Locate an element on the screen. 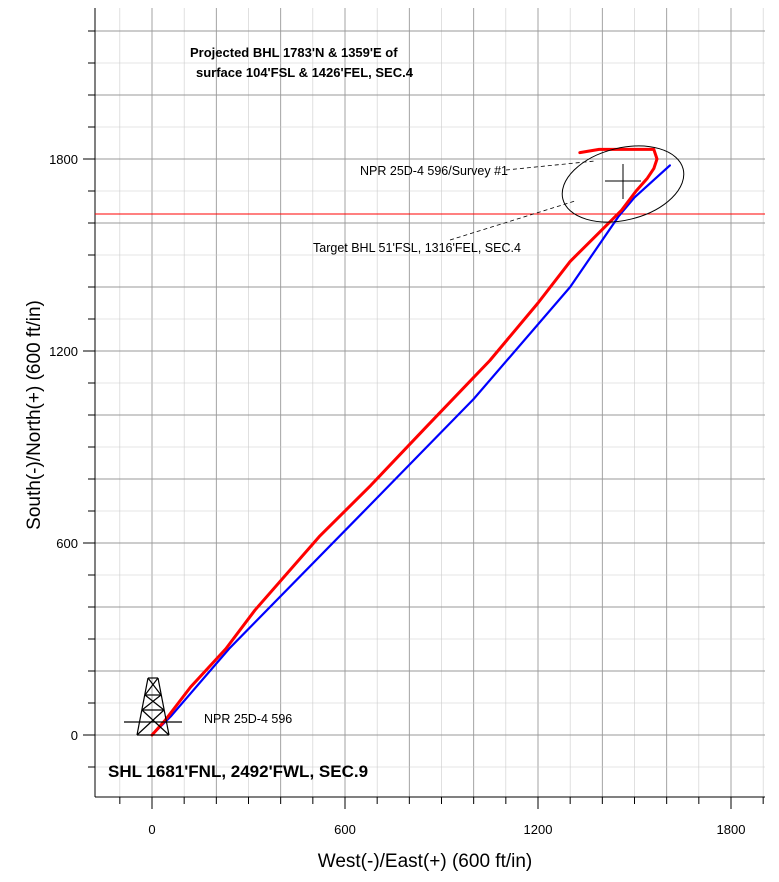 This screenshot has height=882, width=779. well-label: NPR 25D-4 596 is located at coordinates (248, 719).